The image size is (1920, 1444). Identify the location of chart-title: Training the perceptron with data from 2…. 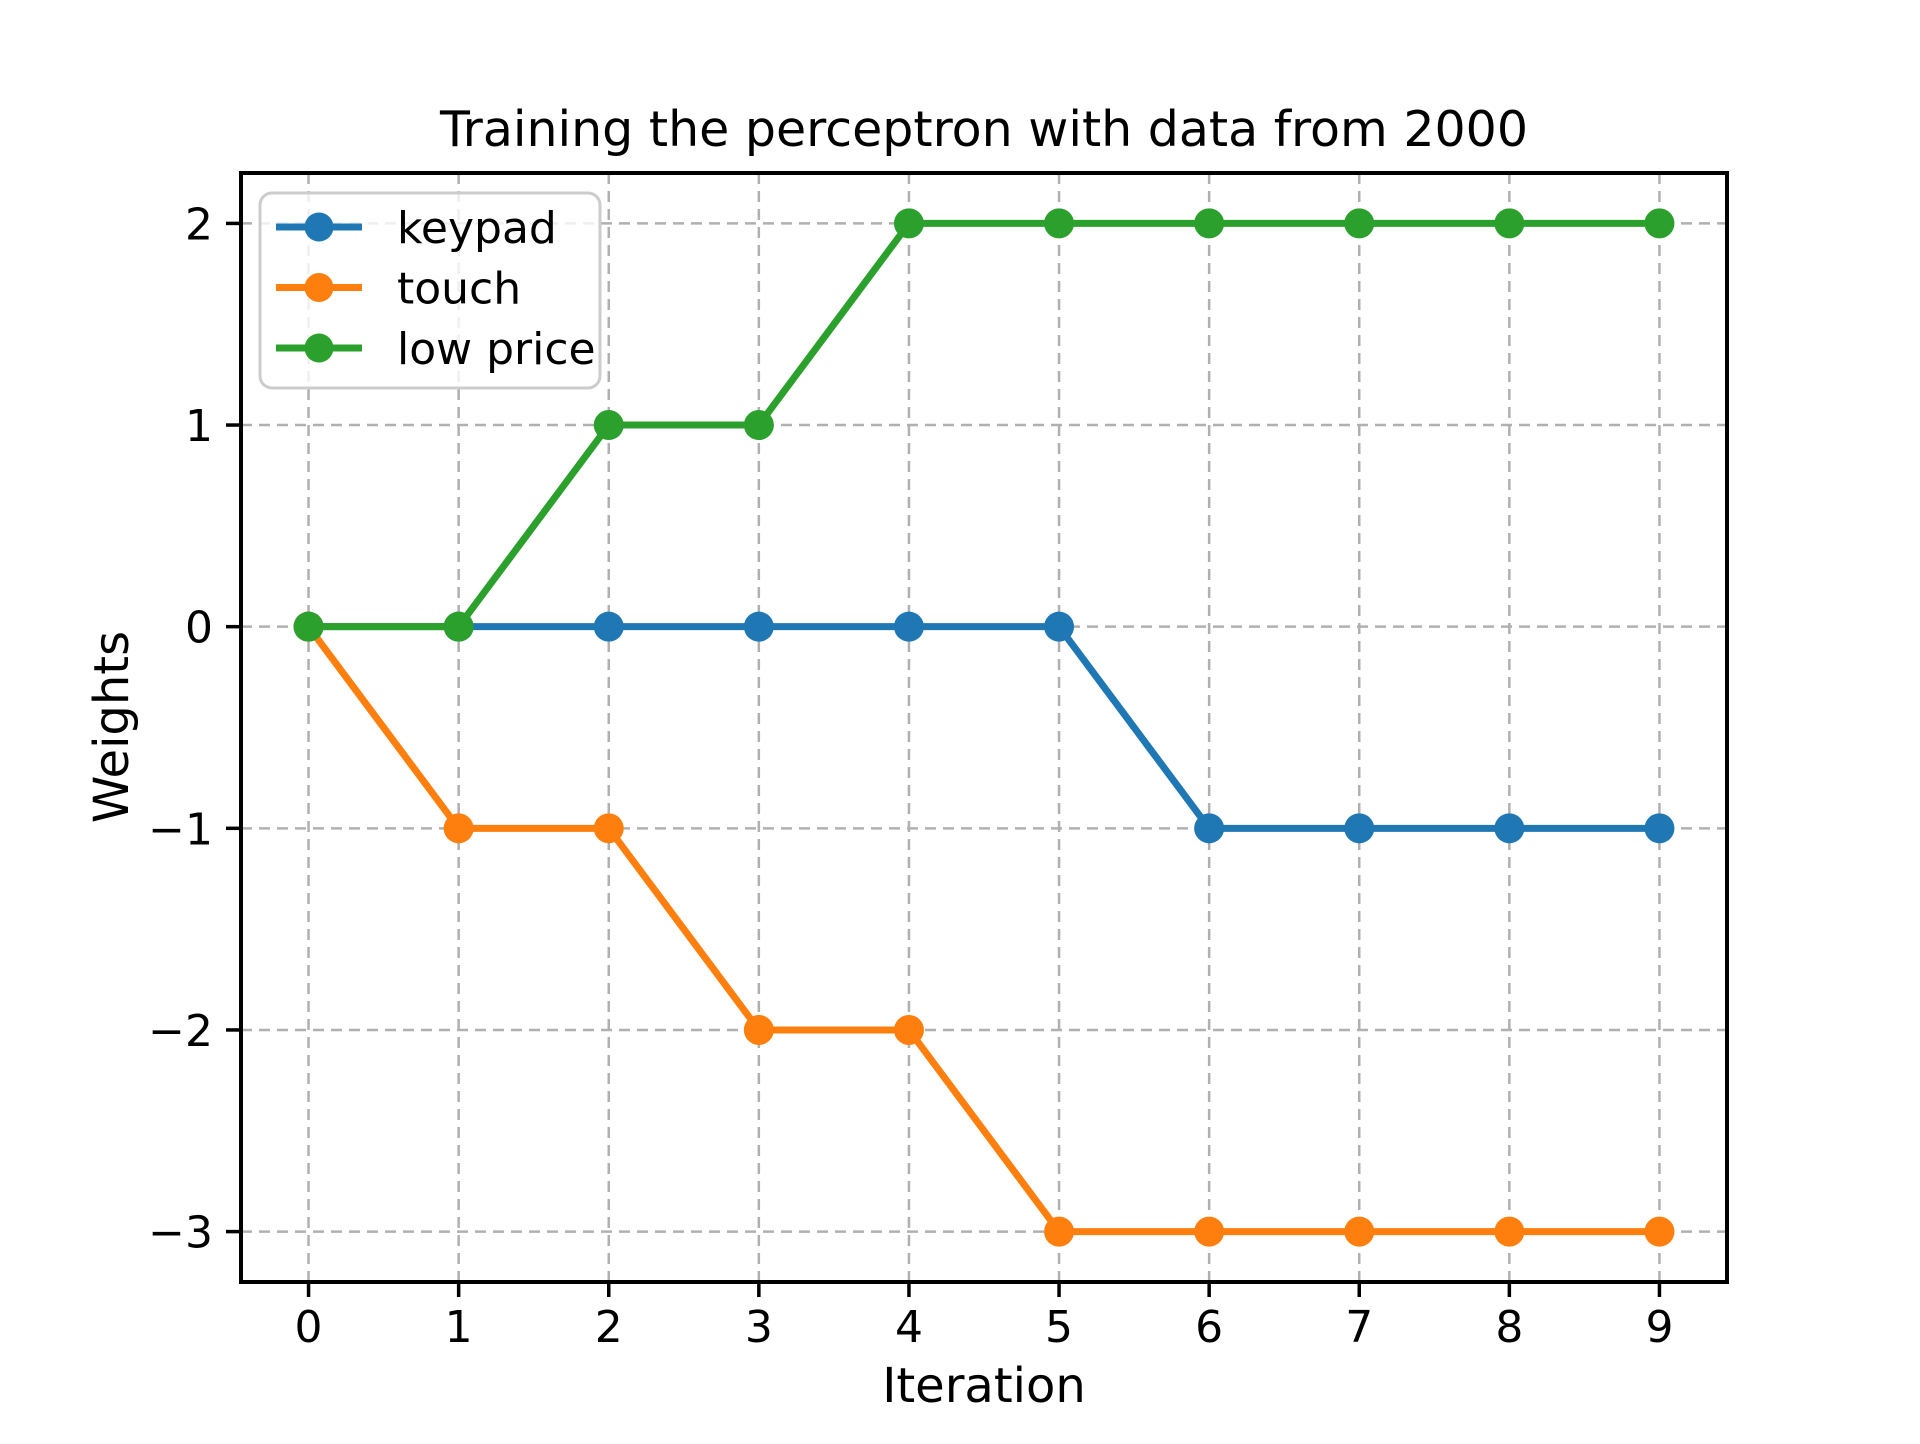
(983, 129).